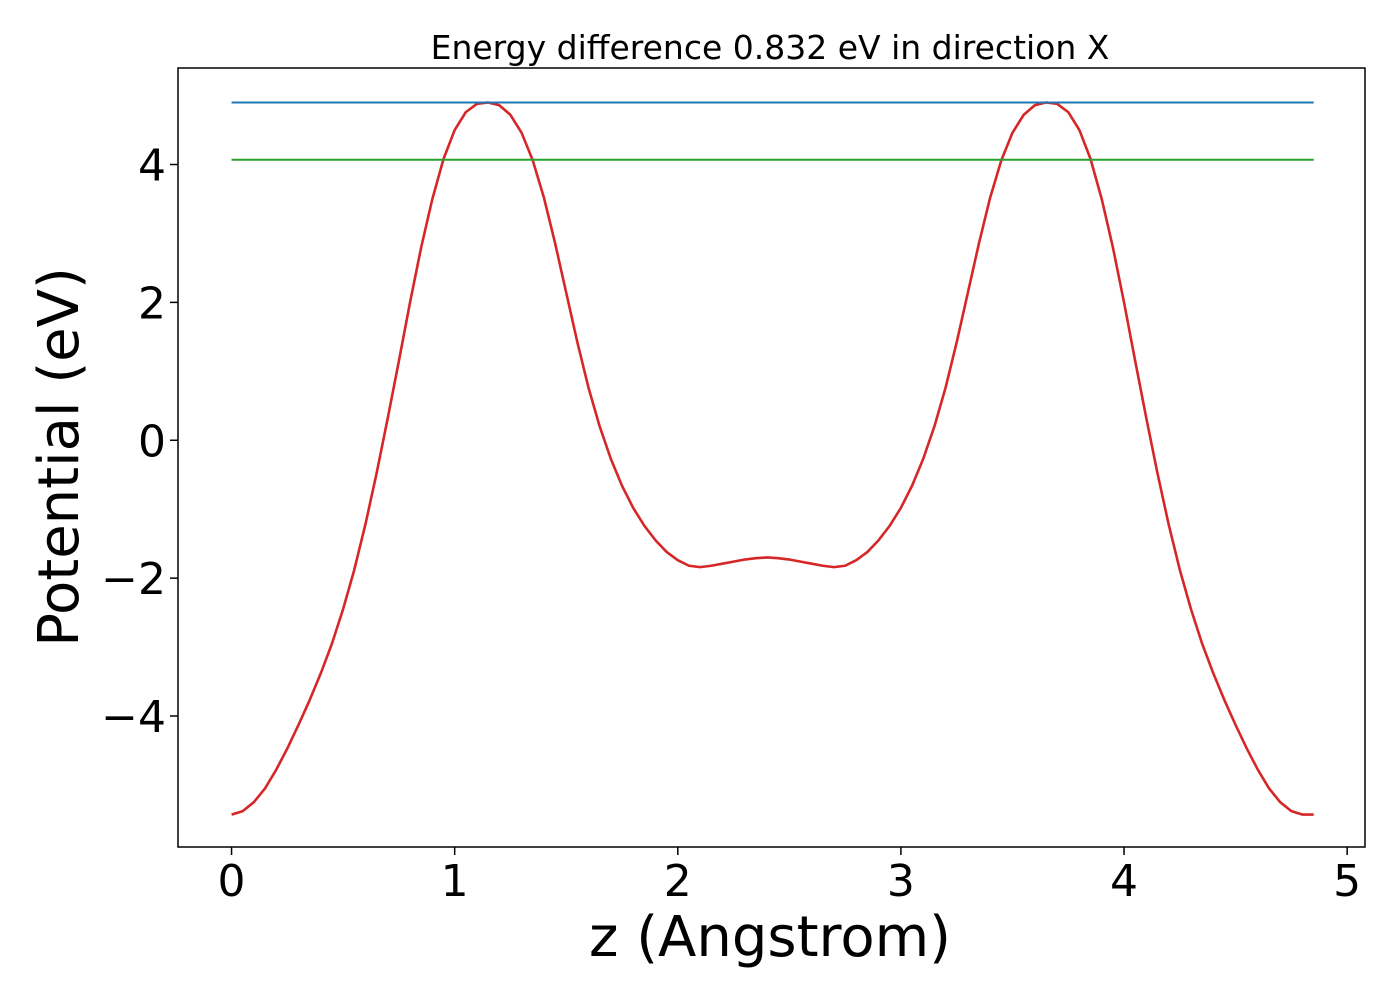 The width and height of the screenshot is (1400, 1004). Describe the element at coordinates (152, 441) in the screenshot. I see `y-tick-label: 0` at that location.